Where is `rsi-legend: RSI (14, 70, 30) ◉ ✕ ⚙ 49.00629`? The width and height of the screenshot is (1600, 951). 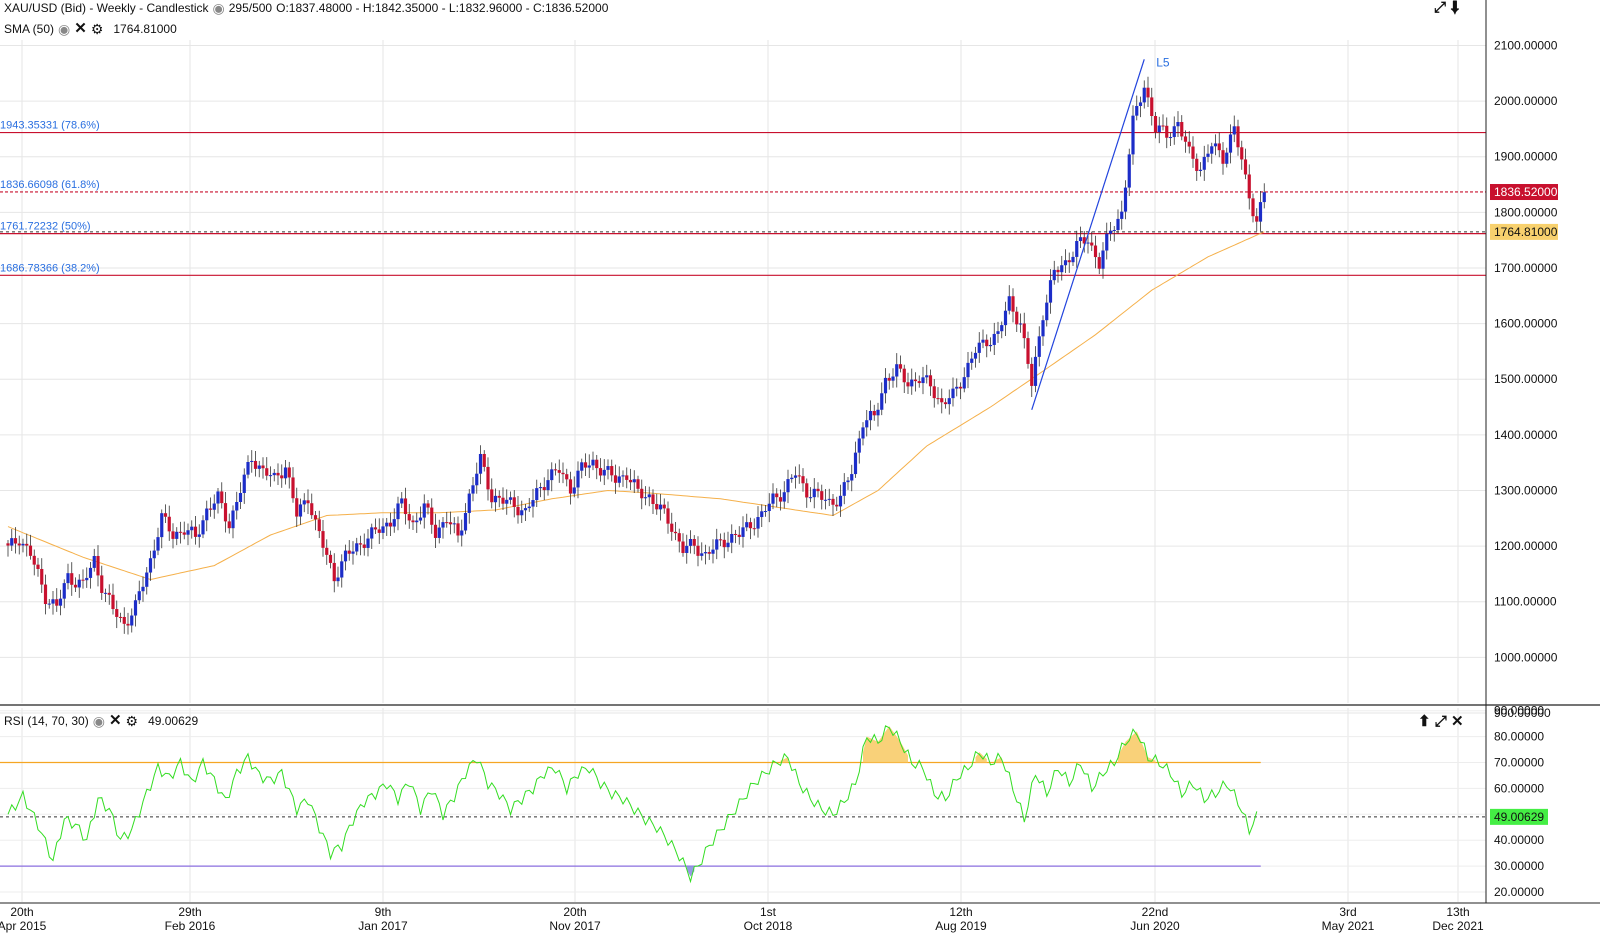
rsi-legend: RSI (14, 70, 30) ◉ ✕ ⚙ 49.00629 is located at coordinates (101, 720).